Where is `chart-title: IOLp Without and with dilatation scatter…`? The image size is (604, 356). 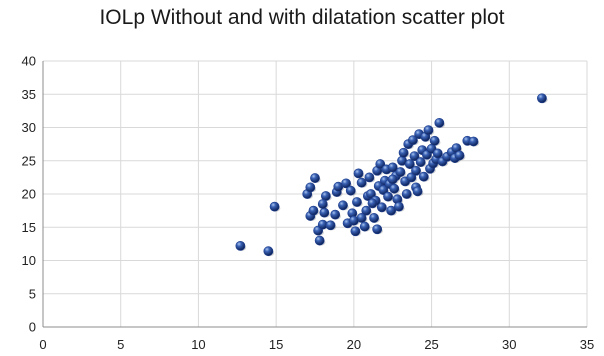
chart-title: IOLp Without and with dilatation scatter… is located at coordinates (302, 17).